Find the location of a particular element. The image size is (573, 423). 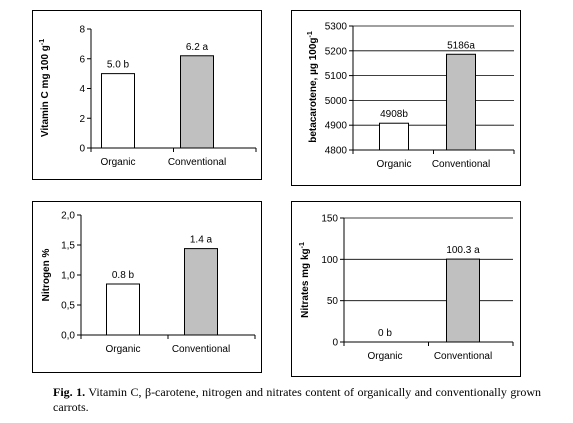

y-tick-label: 100 is located at coordinates (329, 260).